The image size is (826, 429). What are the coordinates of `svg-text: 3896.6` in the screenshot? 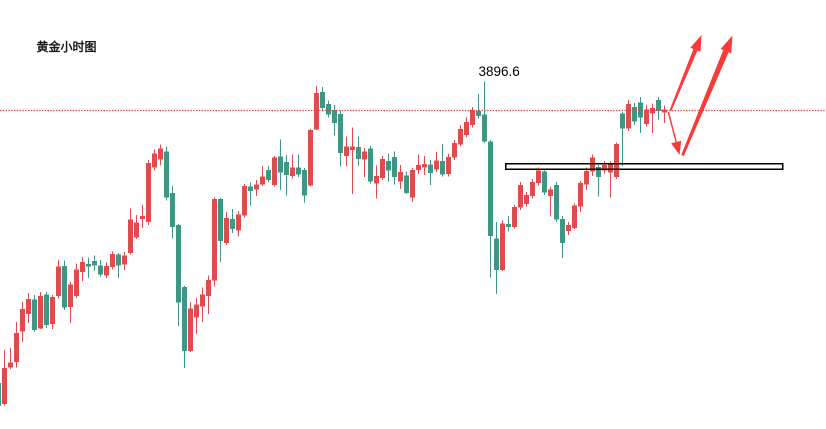 It's located at (499, 71).